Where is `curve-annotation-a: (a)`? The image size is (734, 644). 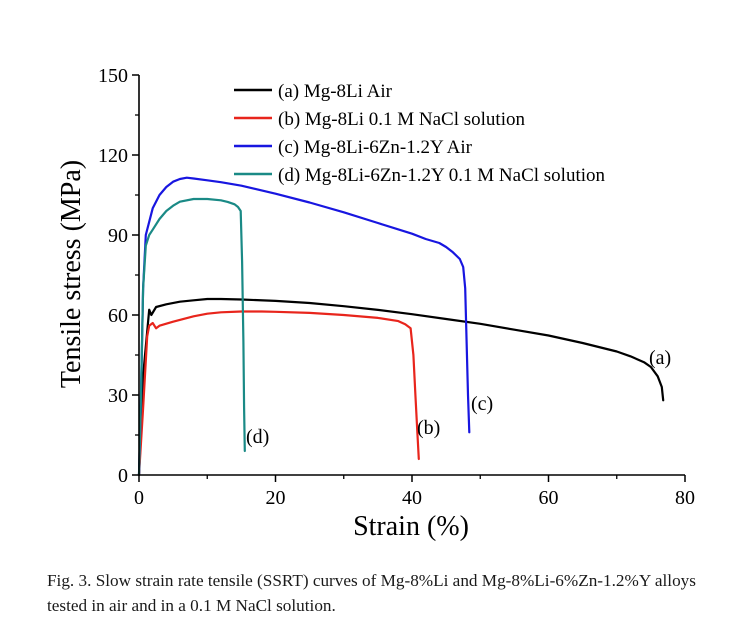
curve-annotation-a: (a) is located at coordinates (660, 358).